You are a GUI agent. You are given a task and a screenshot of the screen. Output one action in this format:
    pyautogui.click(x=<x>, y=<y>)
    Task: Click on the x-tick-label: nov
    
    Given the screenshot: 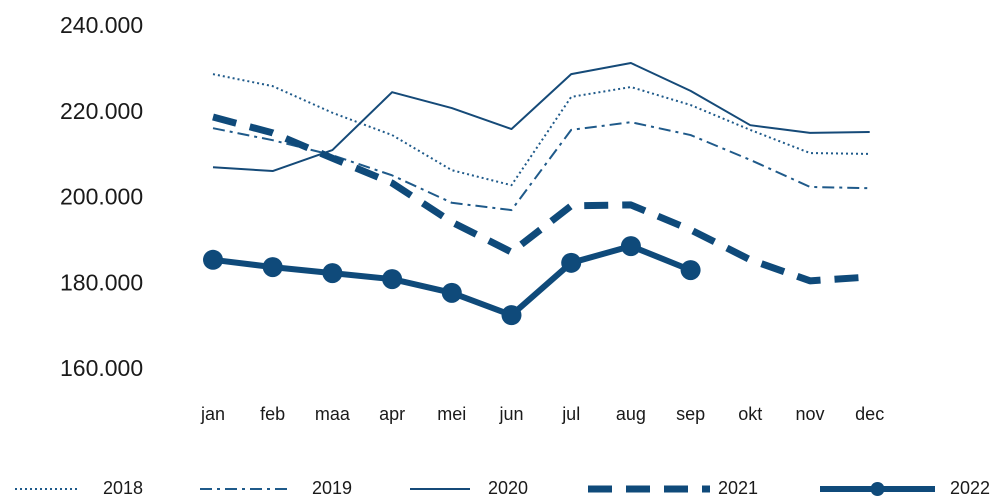 What is the action you would take?
    pyautogui.click(x=809, y=414)
    